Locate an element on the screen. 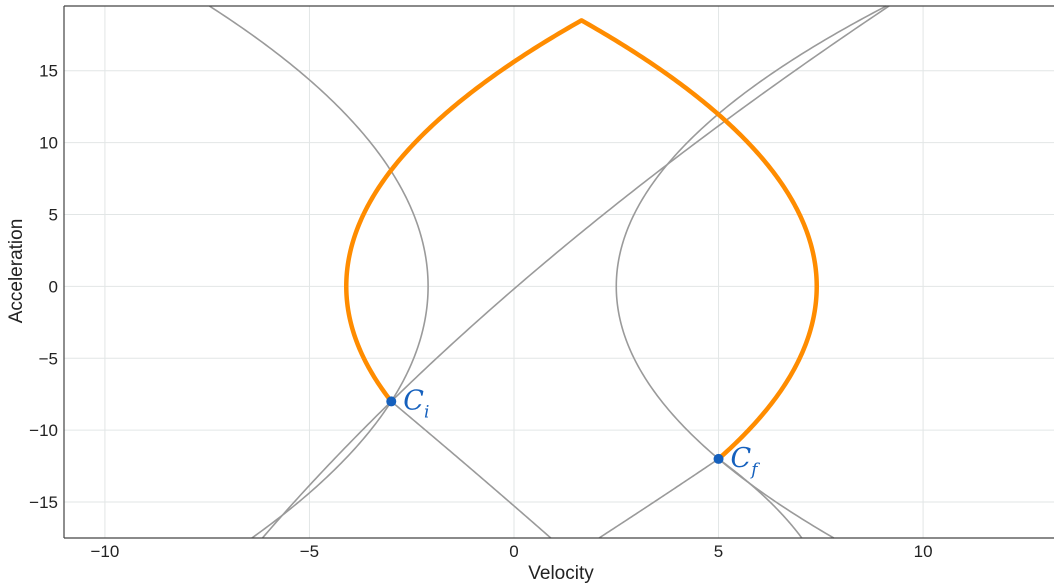 The width and height of the screenshot is (1054, 588). x-tick-label: 5 is located at coordinates (718, 551).